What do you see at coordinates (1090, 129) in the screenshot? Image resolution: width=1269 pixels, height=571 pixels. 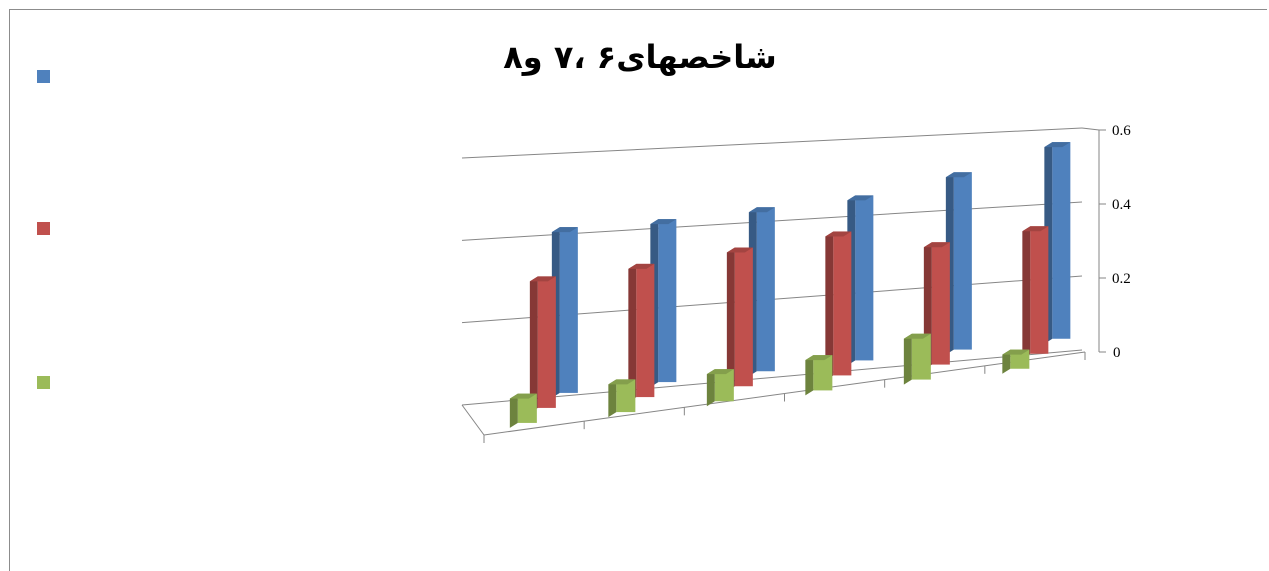 I see `wall-edge-top` at bounding box center [1090, 129].